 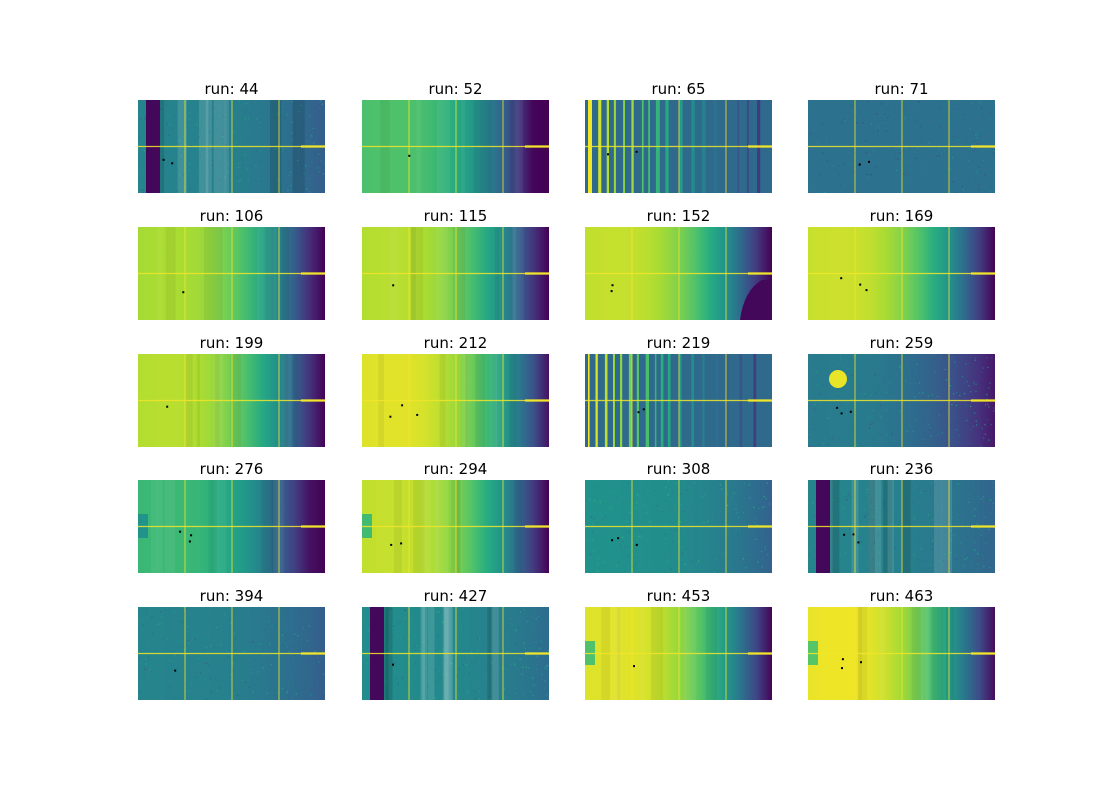 I want to click on detector-image, so click(x=901, y=273).